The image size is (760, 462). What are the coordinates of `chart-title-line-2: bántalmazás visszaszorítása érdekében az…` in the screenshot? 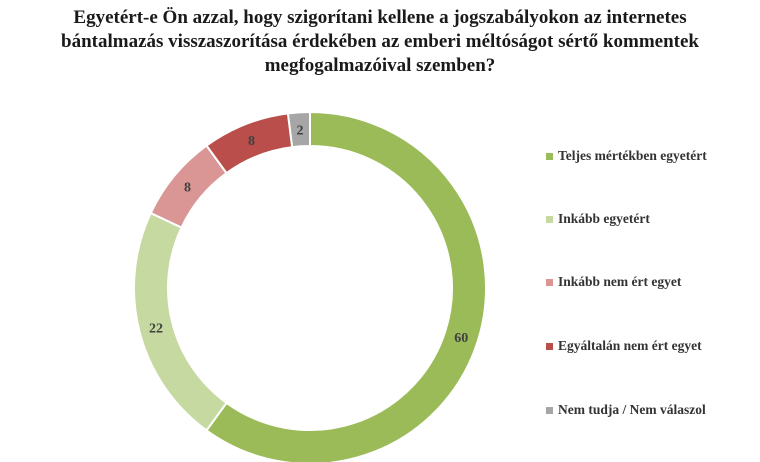 It's located at (380, 41).